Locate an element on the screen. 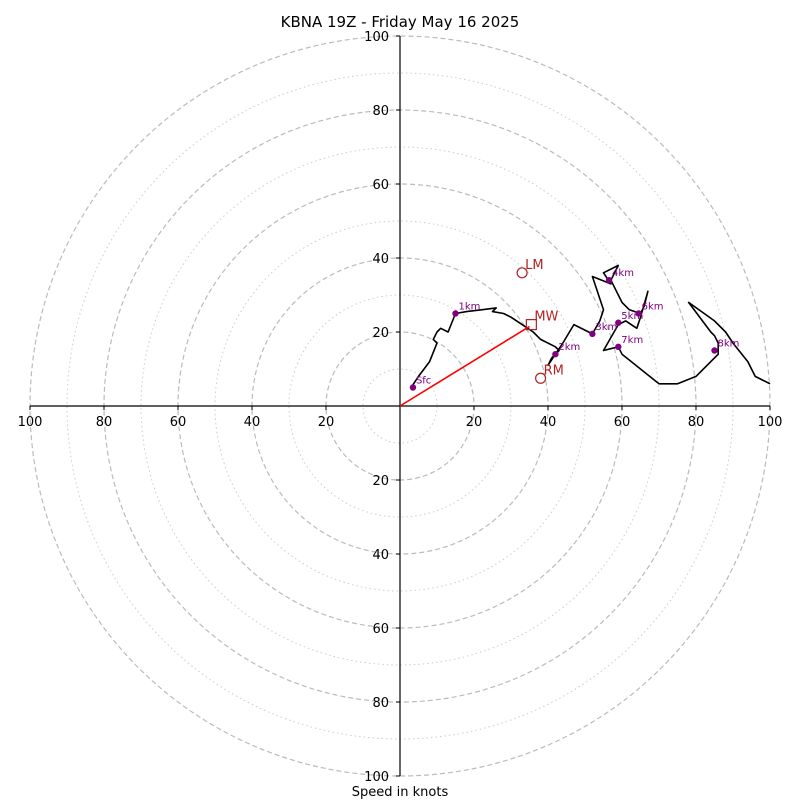 This screenshot has width=800, height=805. hodograph-line is located at coordinates (590, 326).